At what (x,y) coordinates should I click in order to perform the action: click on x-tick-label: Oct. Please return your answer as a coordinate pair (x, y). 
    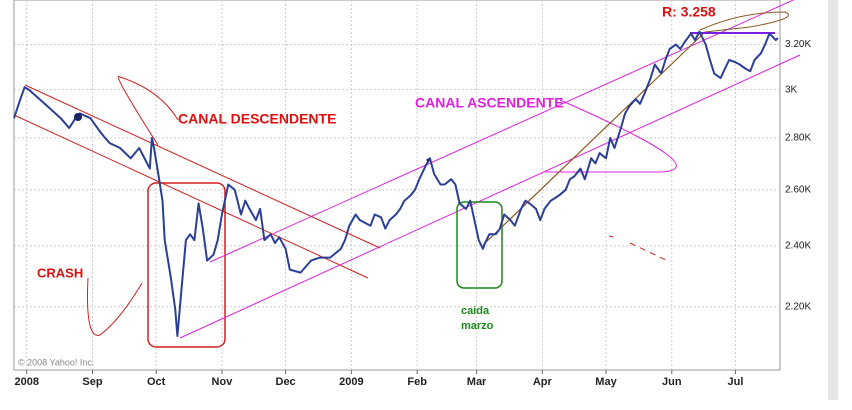
    Looking at the image, I should click on (156, 382).